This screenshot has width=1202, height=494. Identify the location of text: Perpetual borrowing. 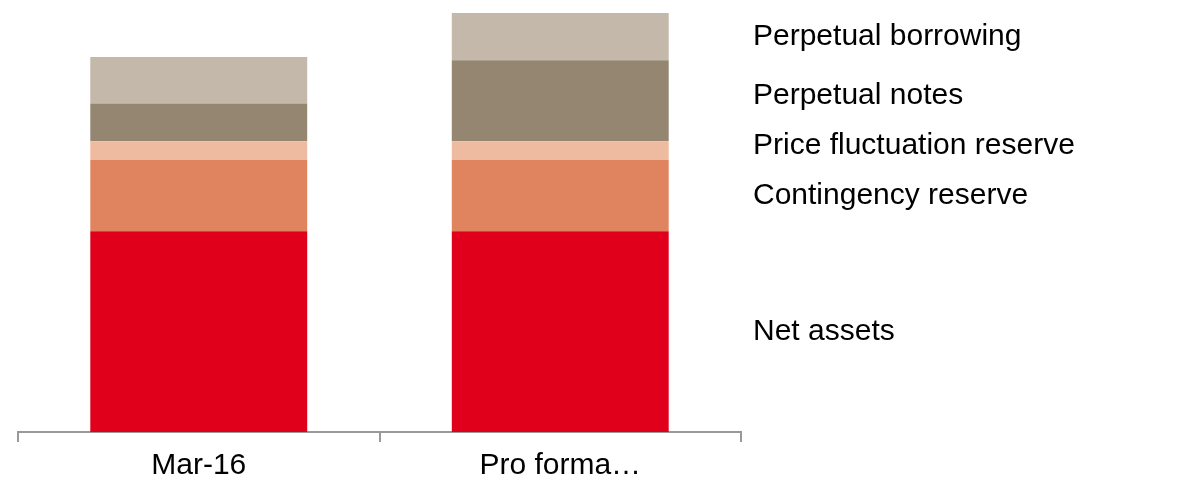
(887, 34).